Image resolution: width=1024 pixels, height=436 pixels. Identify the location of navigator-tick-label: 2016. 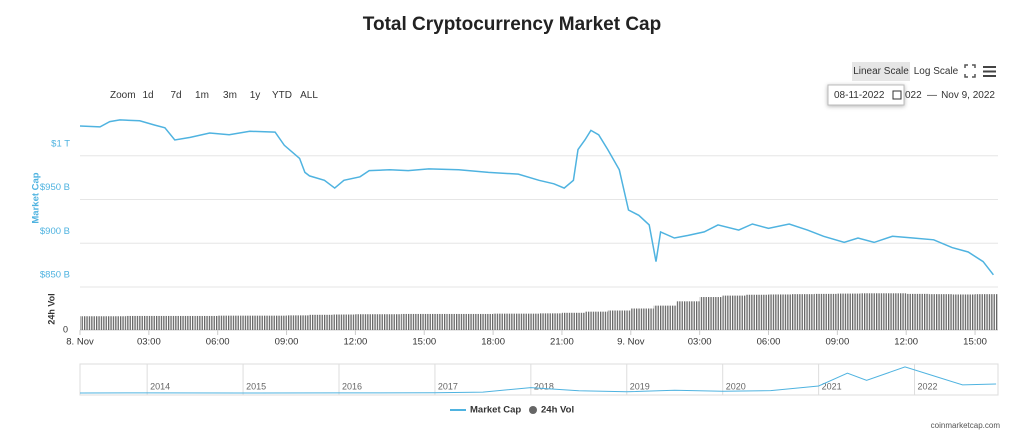
(352, 386).